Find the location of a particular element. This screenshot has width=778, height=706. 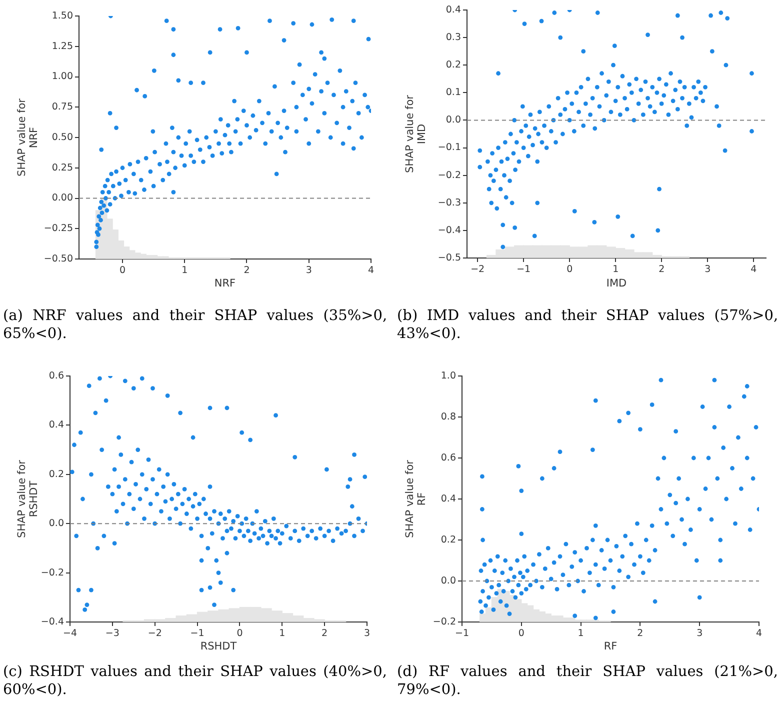

y-axis-title: SHAP value for IMD is located at coordinates (416, 133).